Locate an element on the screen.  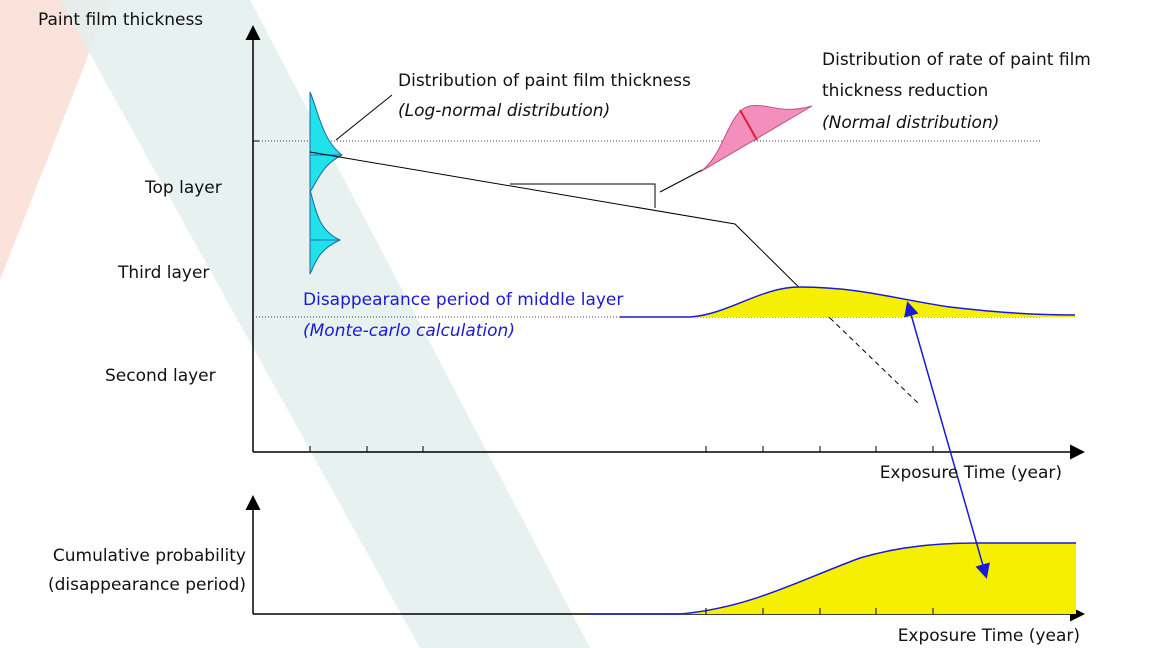
slope-triangle is located at coordinates (583, 195).